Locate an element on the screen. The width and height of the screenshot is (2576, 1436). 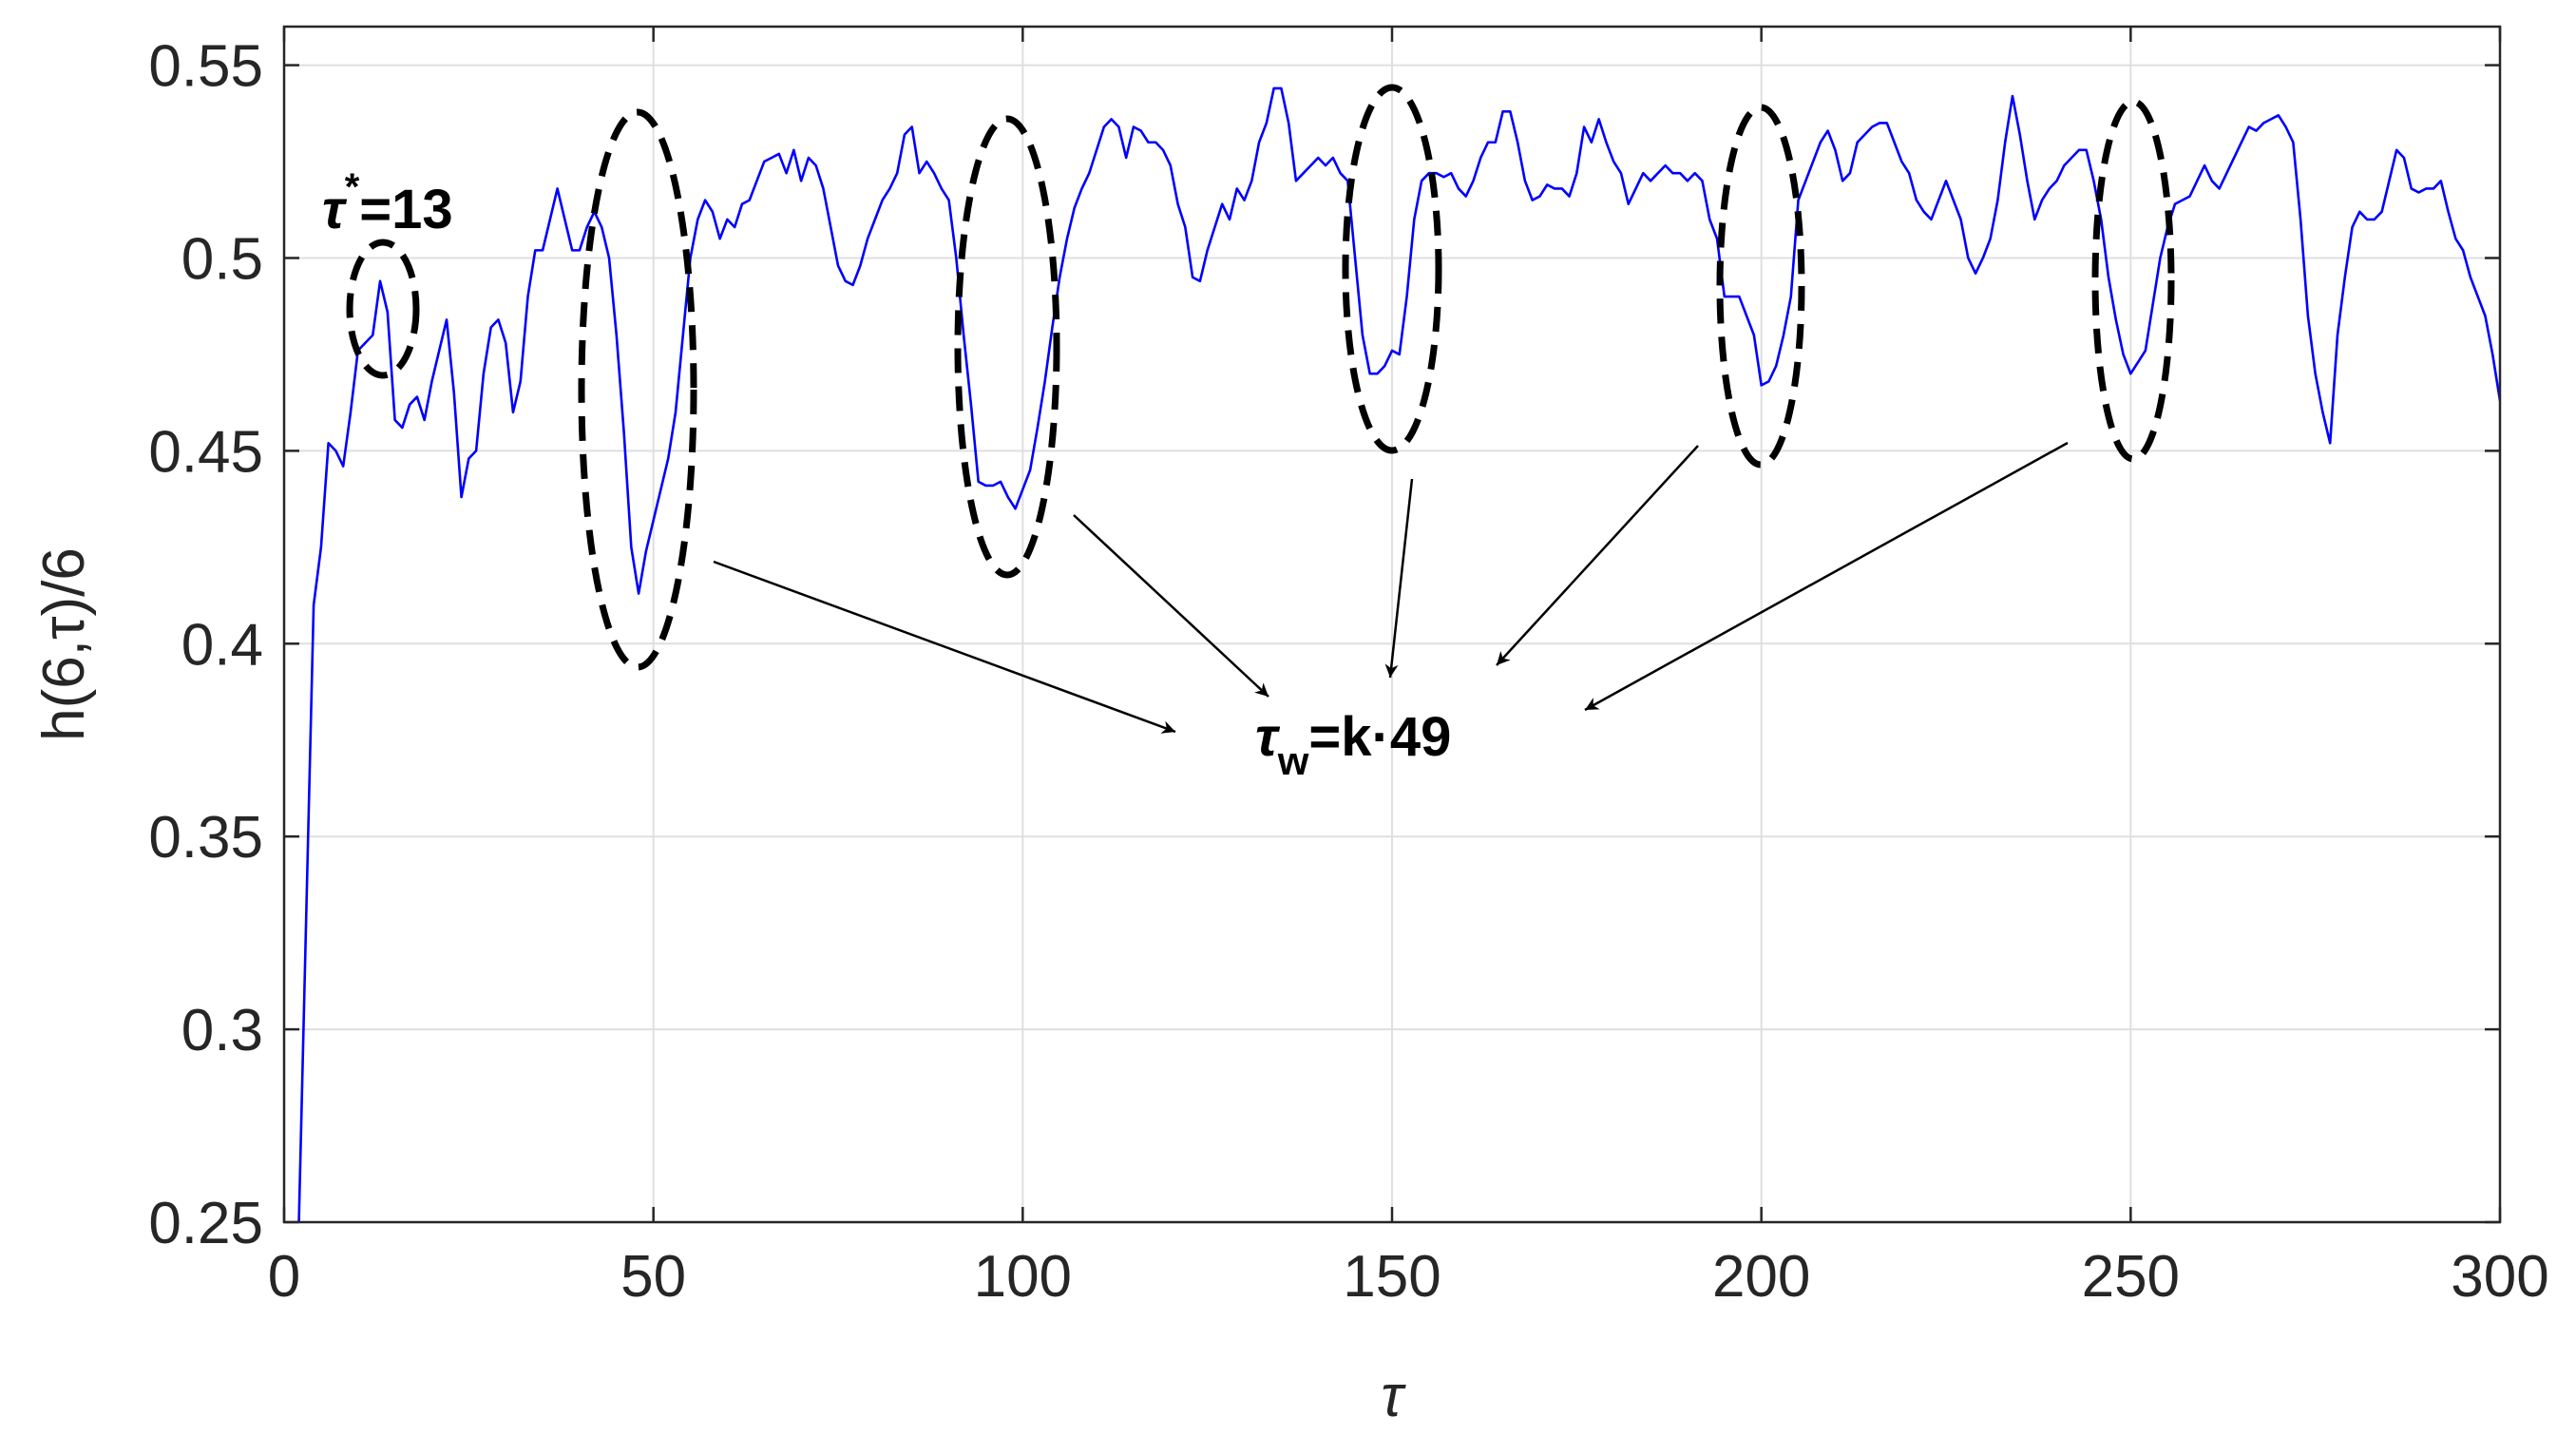
y-tick-label: 0.55 is located at coordinates (205, 67).